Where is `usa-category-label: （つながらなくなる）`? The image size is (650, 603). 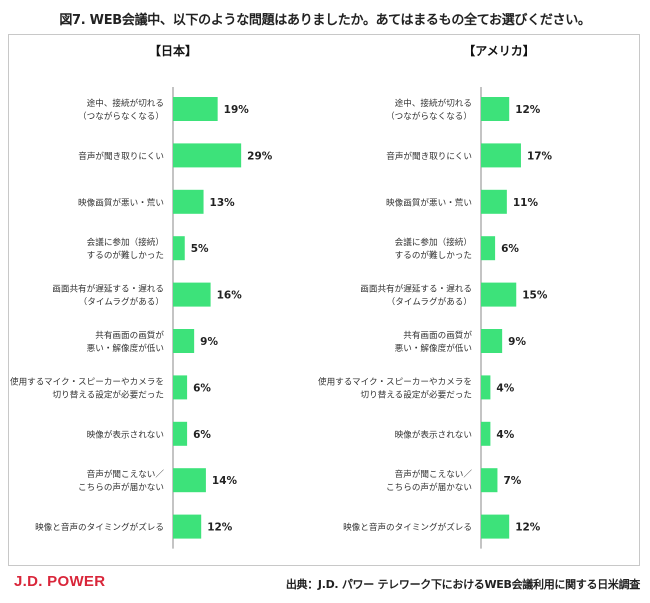 usa-category-label: （つながらなくなる） is located at coordinates (429, 116).